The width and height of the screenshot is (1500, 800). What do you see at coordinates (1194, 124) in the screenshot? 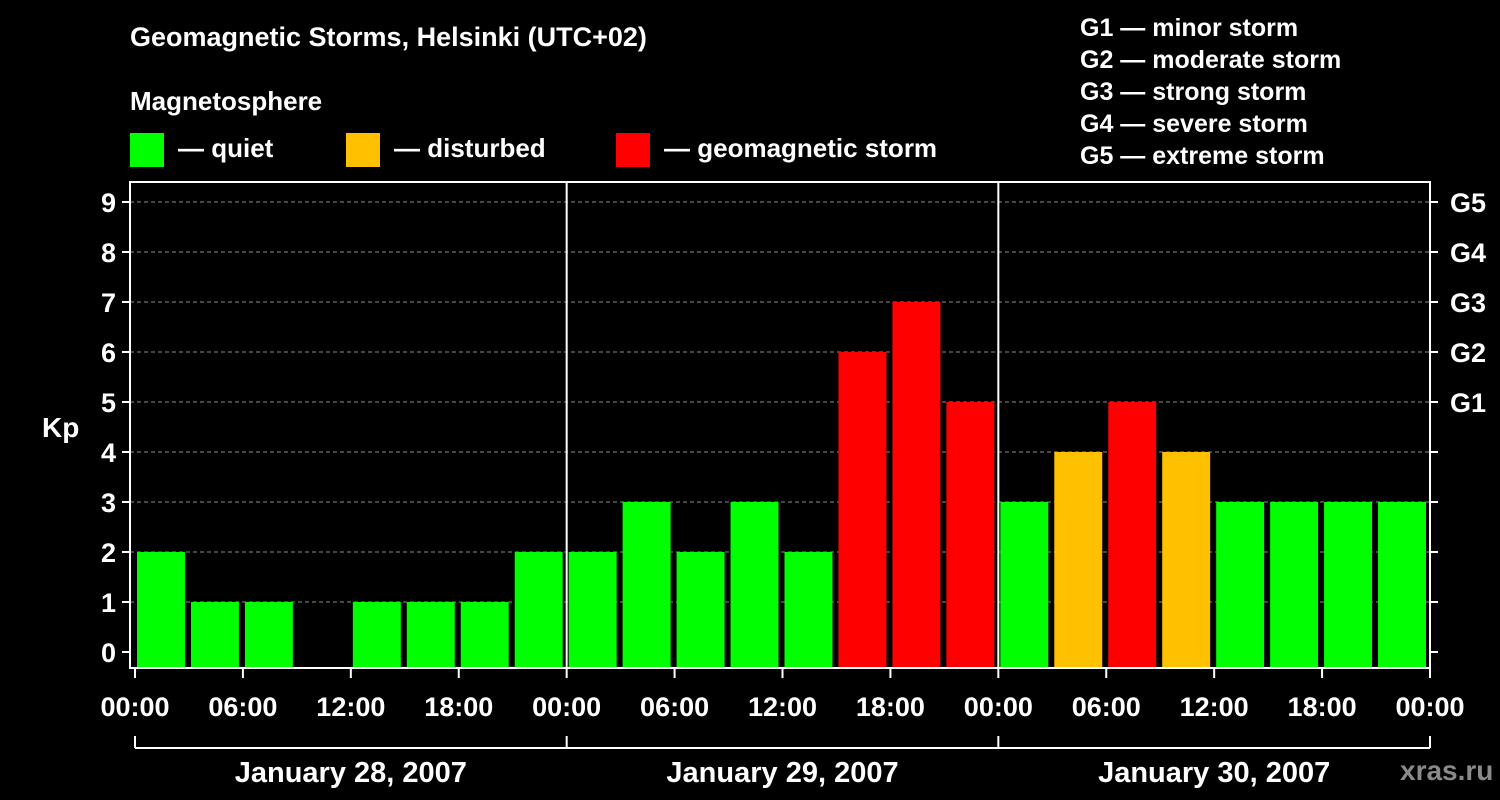
I see `storm-scale-g4: G4 — severe storm` at bounding box center [1194, 124].